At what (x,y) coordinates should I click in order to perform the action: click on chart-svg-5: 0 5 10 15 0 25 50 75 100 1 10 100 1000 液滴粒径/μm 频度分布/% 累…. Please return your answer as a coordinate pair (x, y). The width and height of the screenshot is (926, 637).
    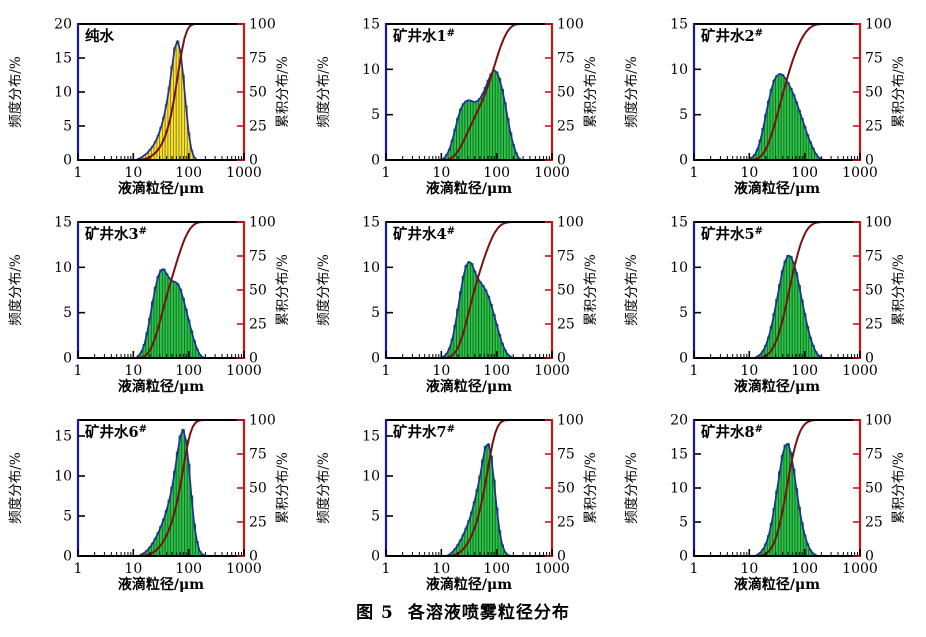
    Looking at the image, I should click on (457, 305).